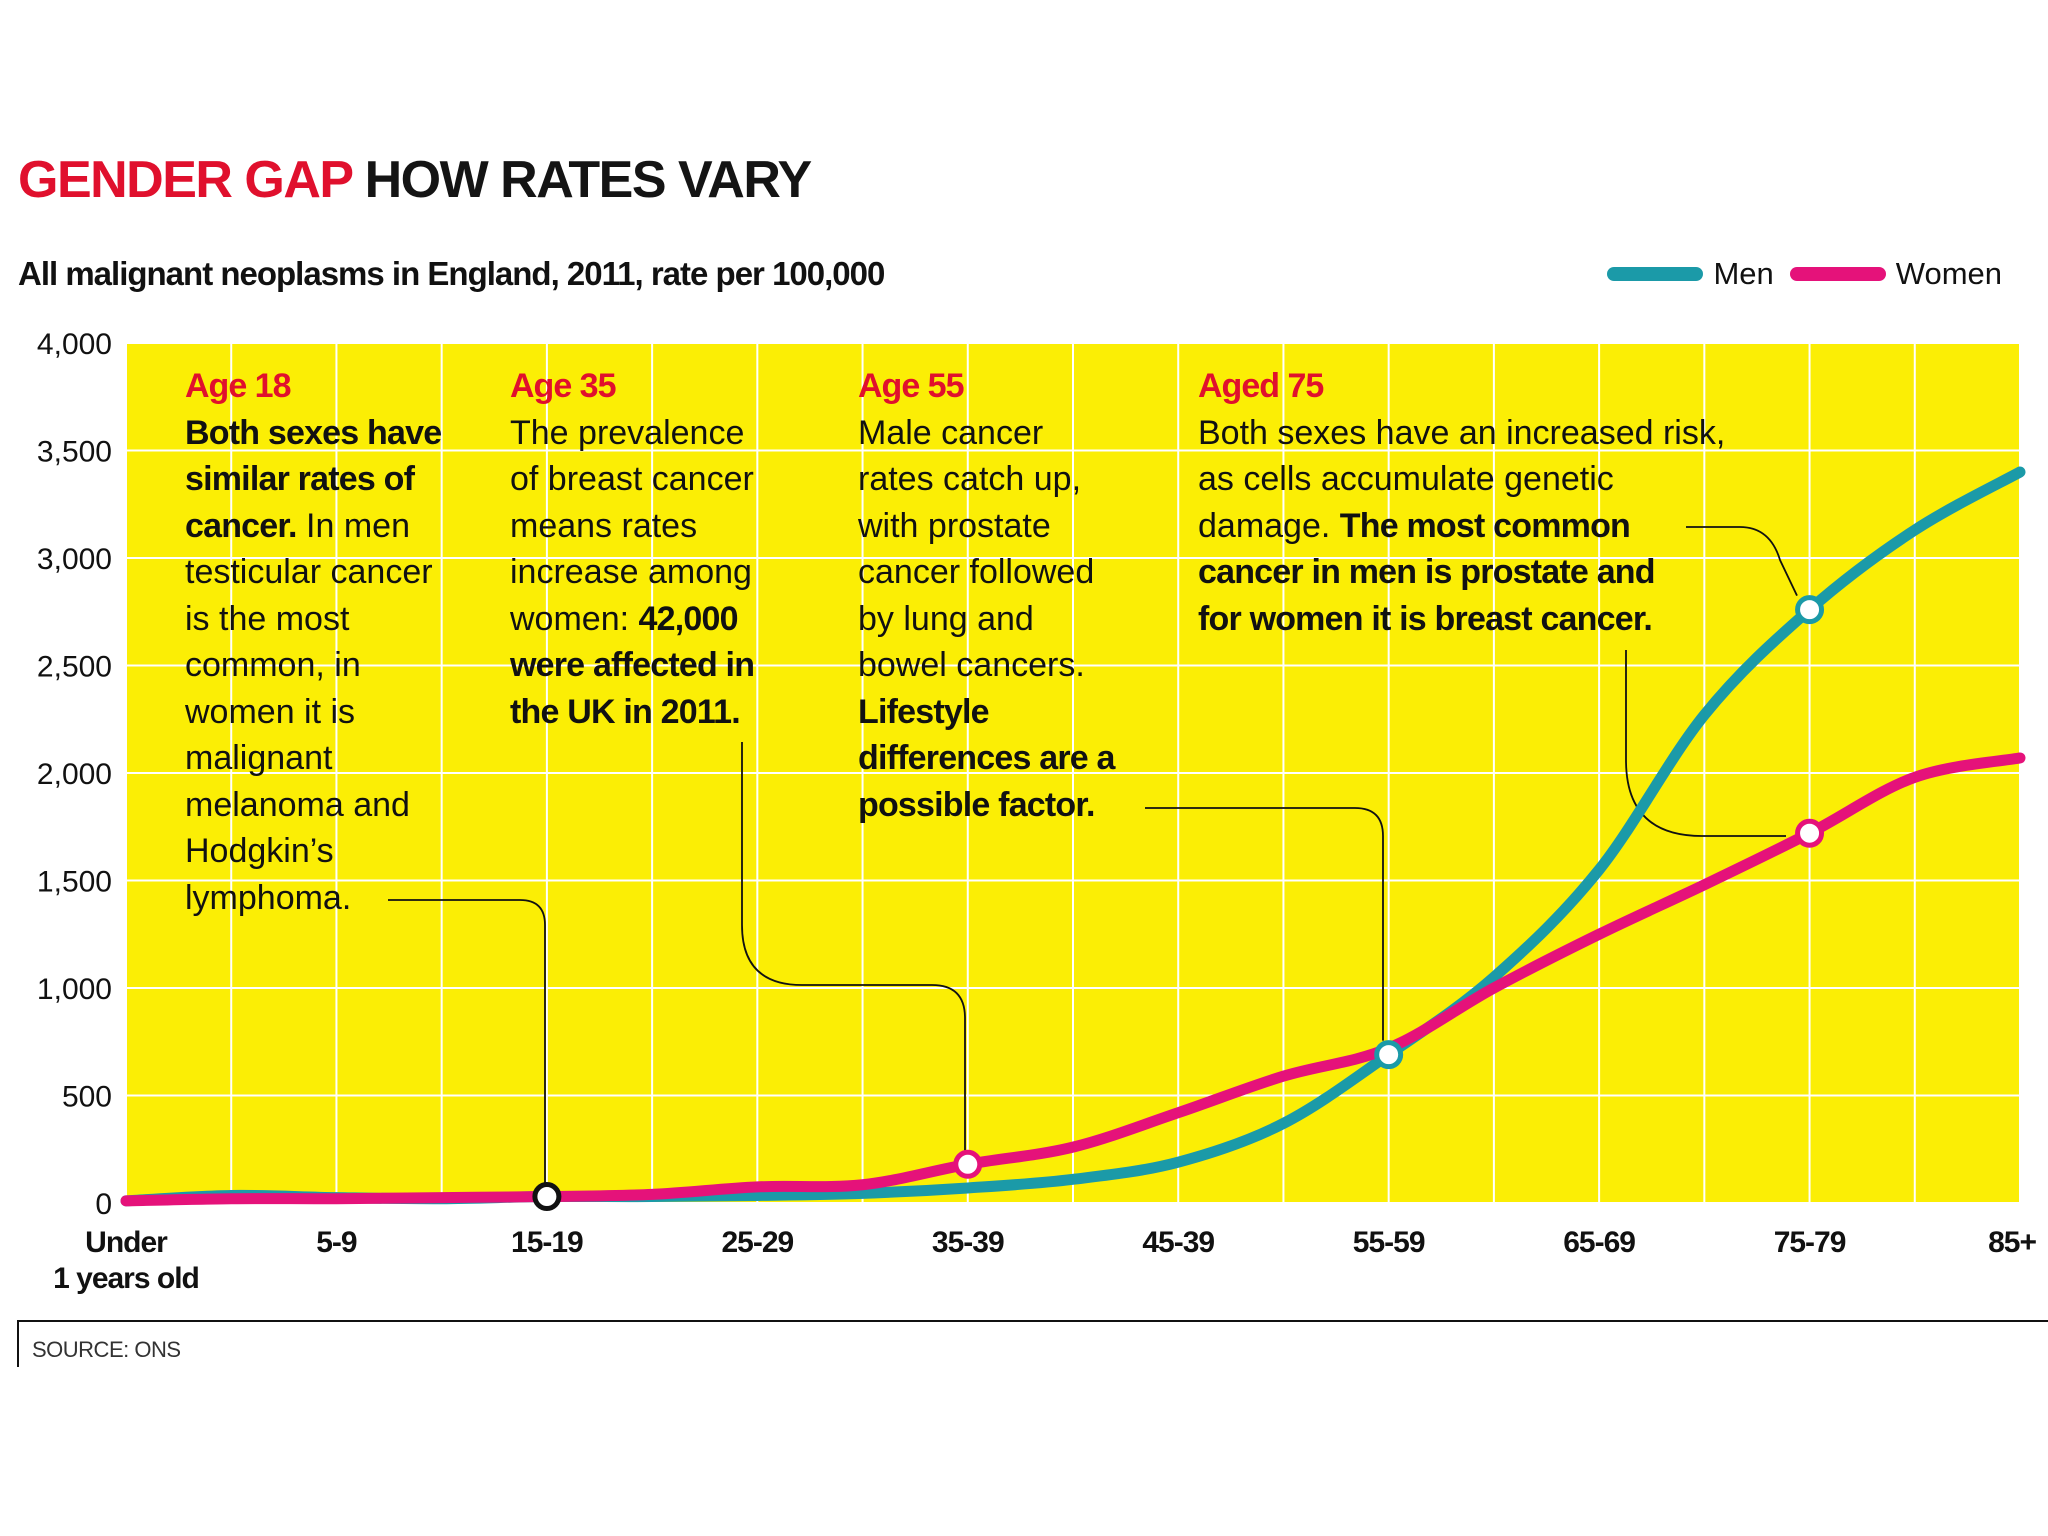 The height and width of the screenshot is (1536, 2048). Describe the element at coordinates (757, 1242) in the screenshot. I see `x-tick-label-line: 25-29` at that location.